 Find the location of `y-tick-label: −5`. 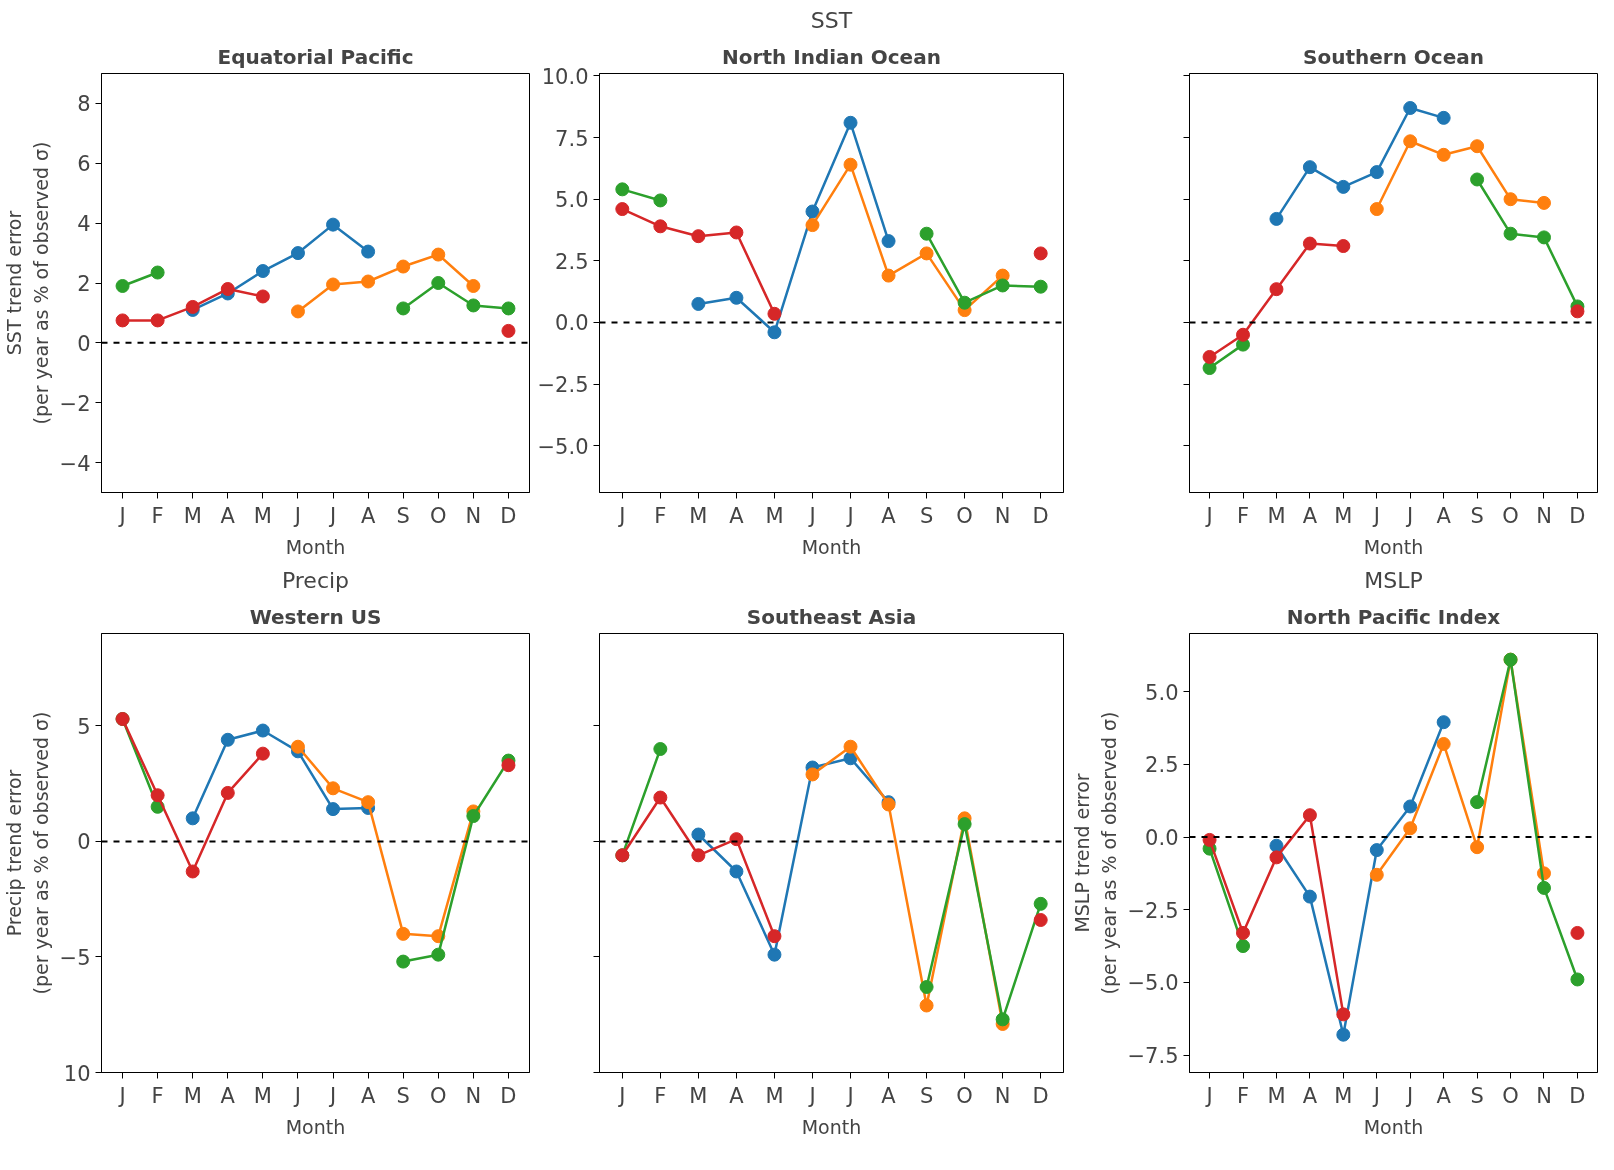

y-tick-label: −5 is located at coordinates (75, 957).